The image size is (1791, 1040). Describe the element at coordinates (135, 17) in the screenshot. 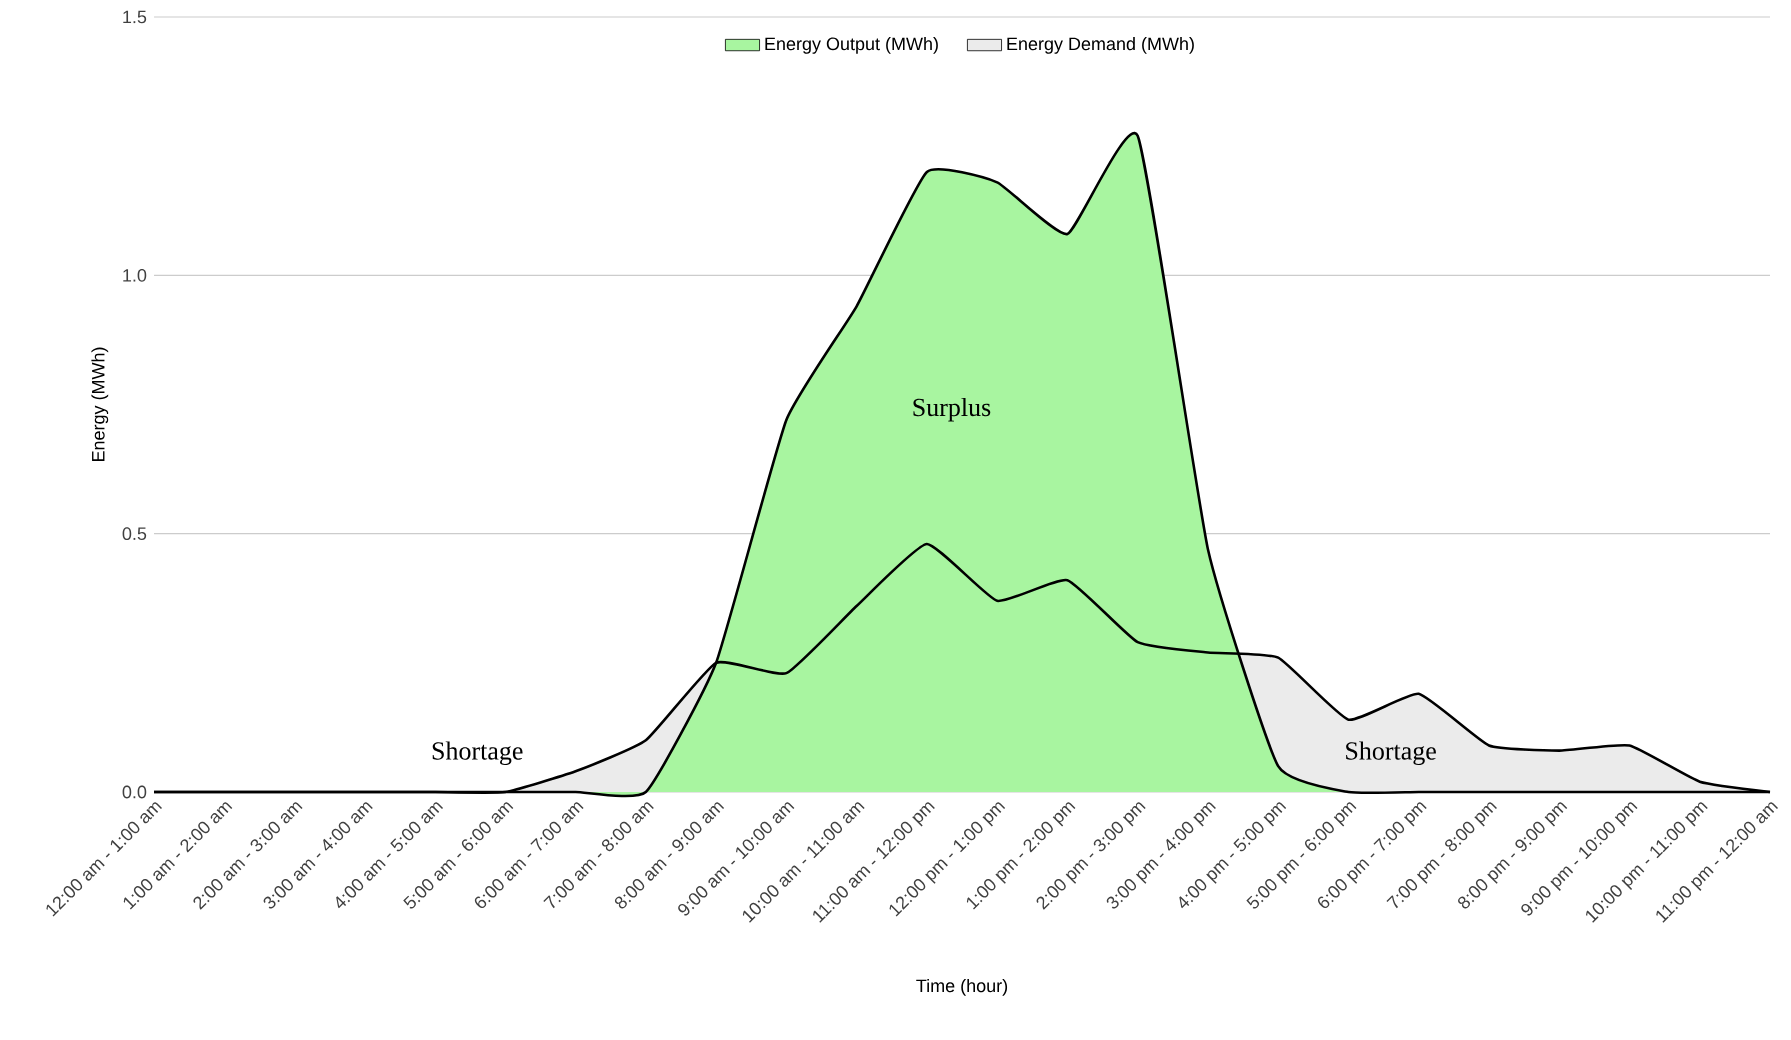

I see `y-tick-label: 1.5` at that location.